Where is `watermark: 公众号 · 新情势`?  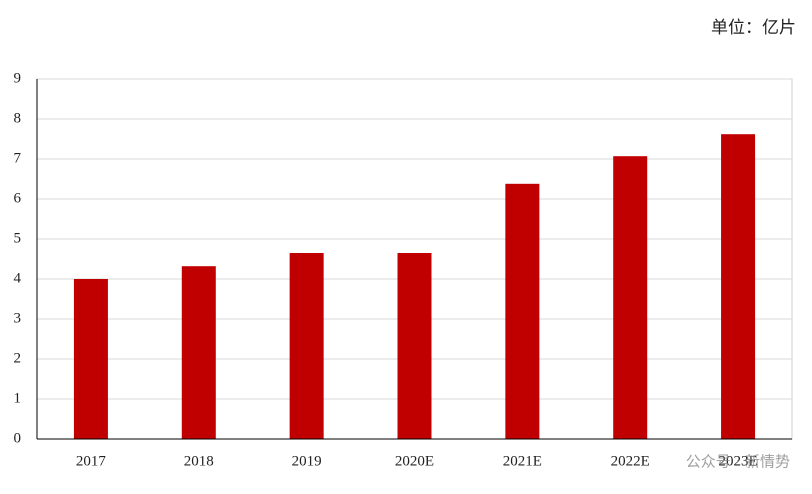 watermark: 公众号 · 新情势 is located at coordinates (738, 462).